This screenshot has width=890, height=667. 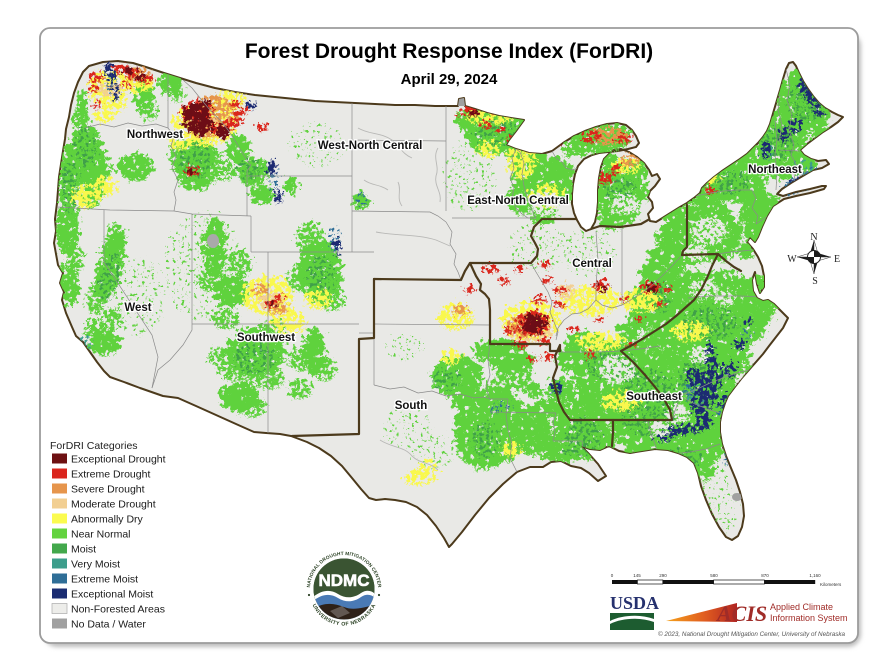 I want to click on svg-text: Central, so click(x=592, y=264).